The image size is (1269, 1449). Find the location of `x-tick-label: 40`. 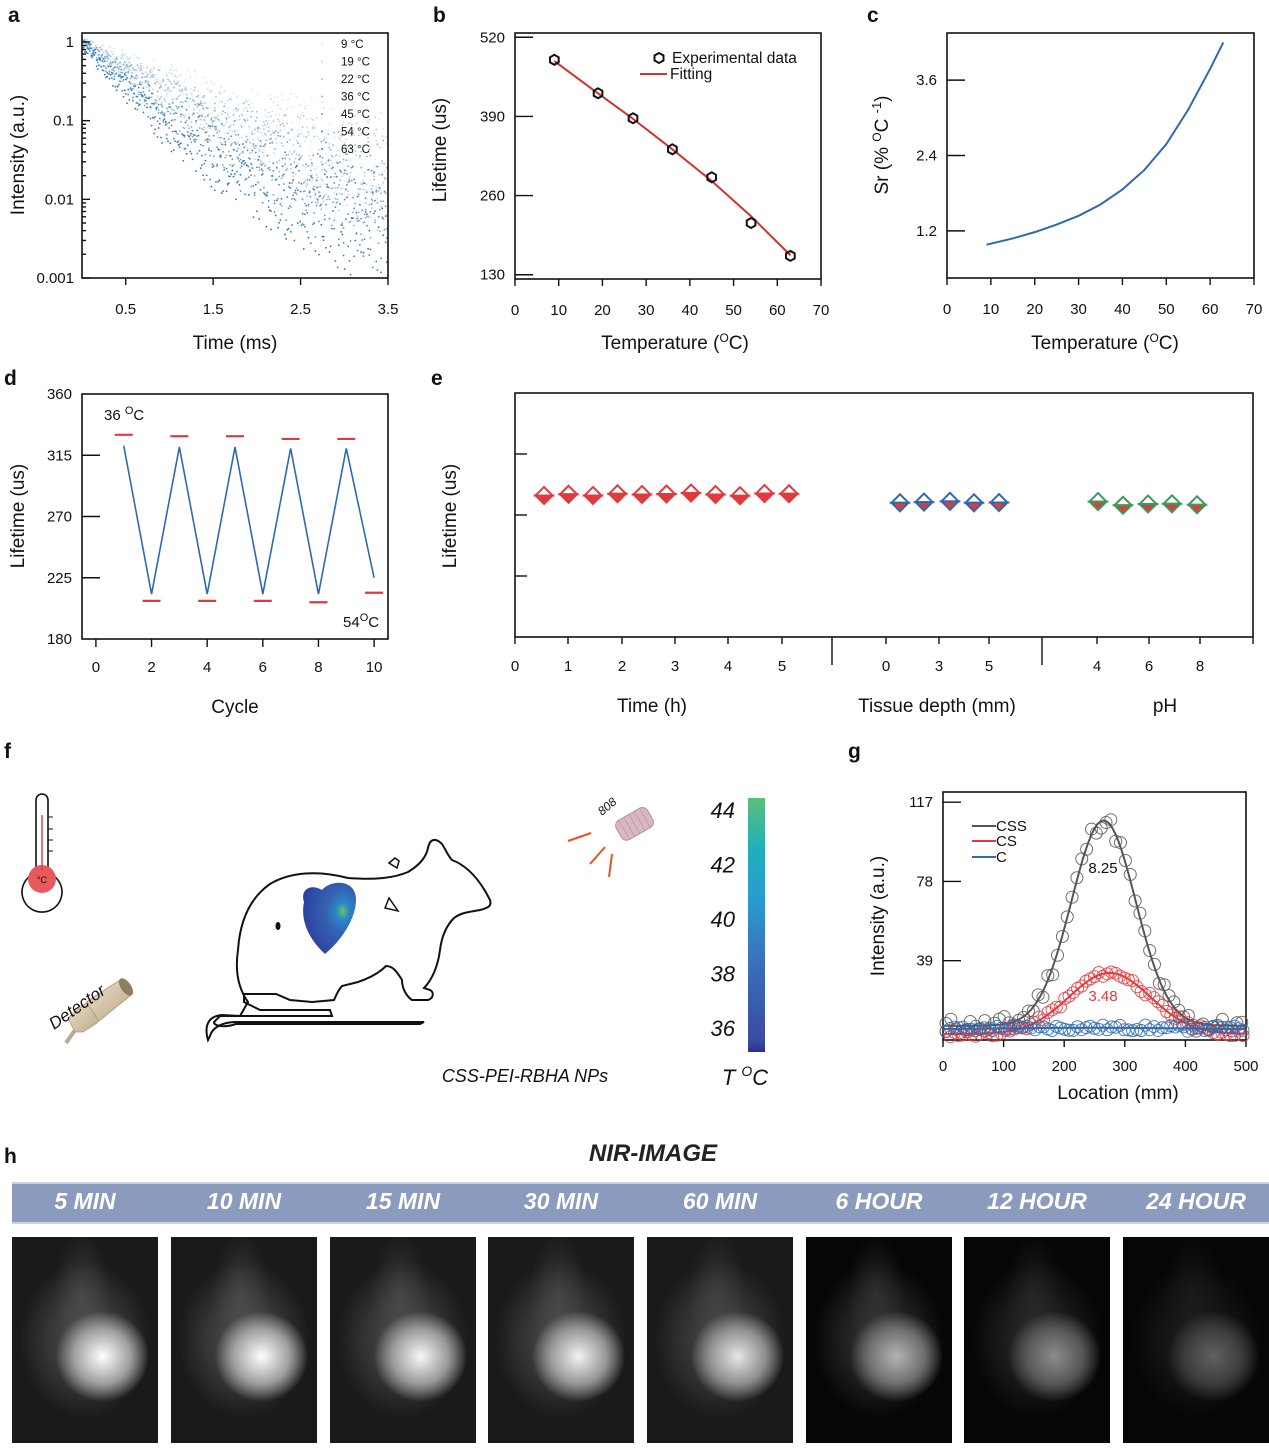

x-tick-label: 40 is located at coordinates (1122, 309).